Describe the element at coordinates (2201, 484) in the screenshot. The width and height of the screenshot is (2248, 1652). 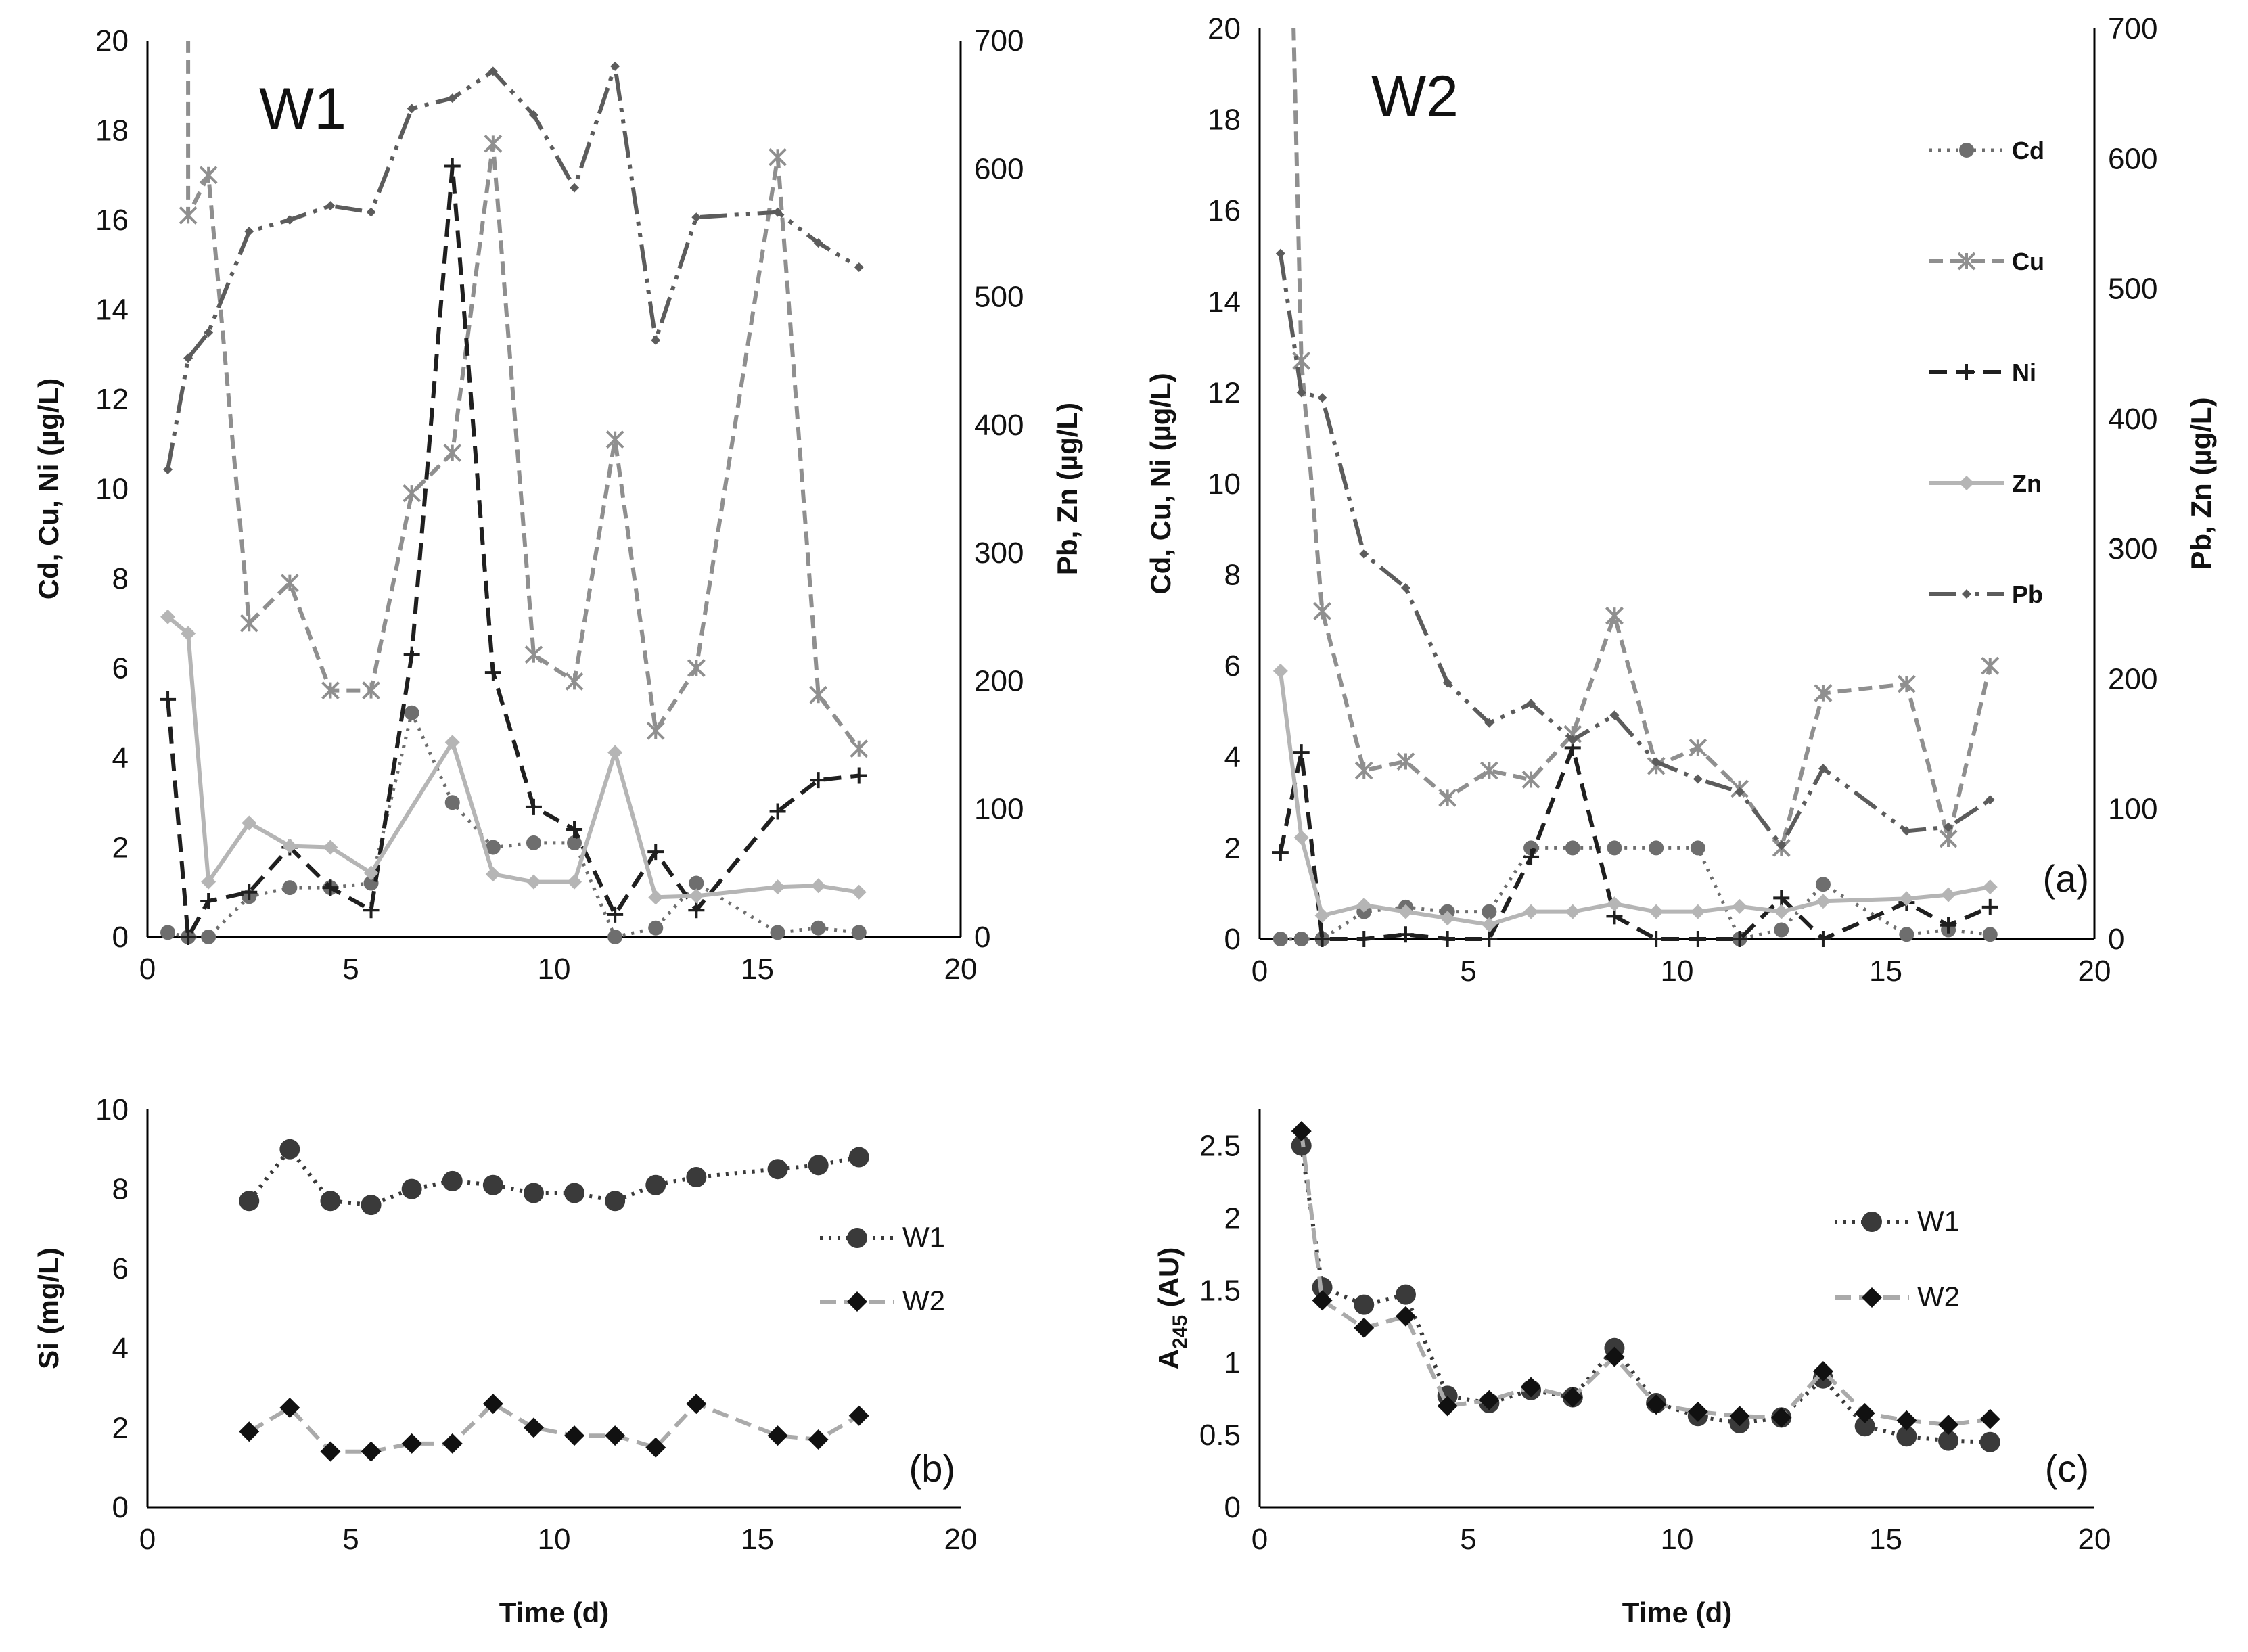
I see `y2-axis-title: Pb, Zn (µg/L)` at that location.